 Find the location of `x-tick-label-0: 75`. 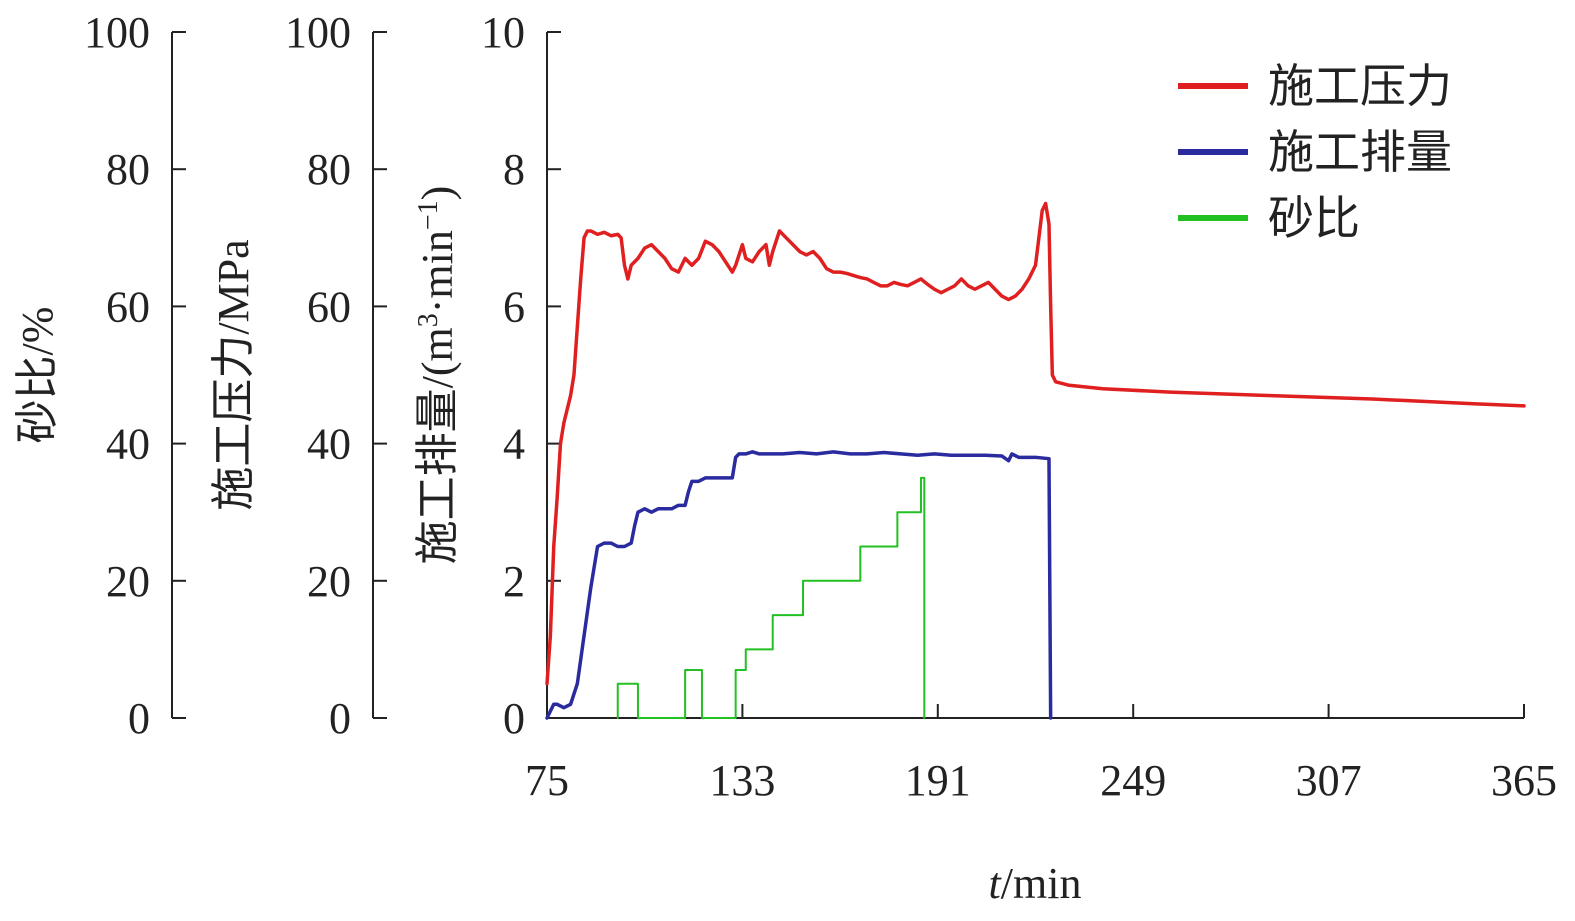

x-tick-label-0: 75 is located at coordinates (547, 780).